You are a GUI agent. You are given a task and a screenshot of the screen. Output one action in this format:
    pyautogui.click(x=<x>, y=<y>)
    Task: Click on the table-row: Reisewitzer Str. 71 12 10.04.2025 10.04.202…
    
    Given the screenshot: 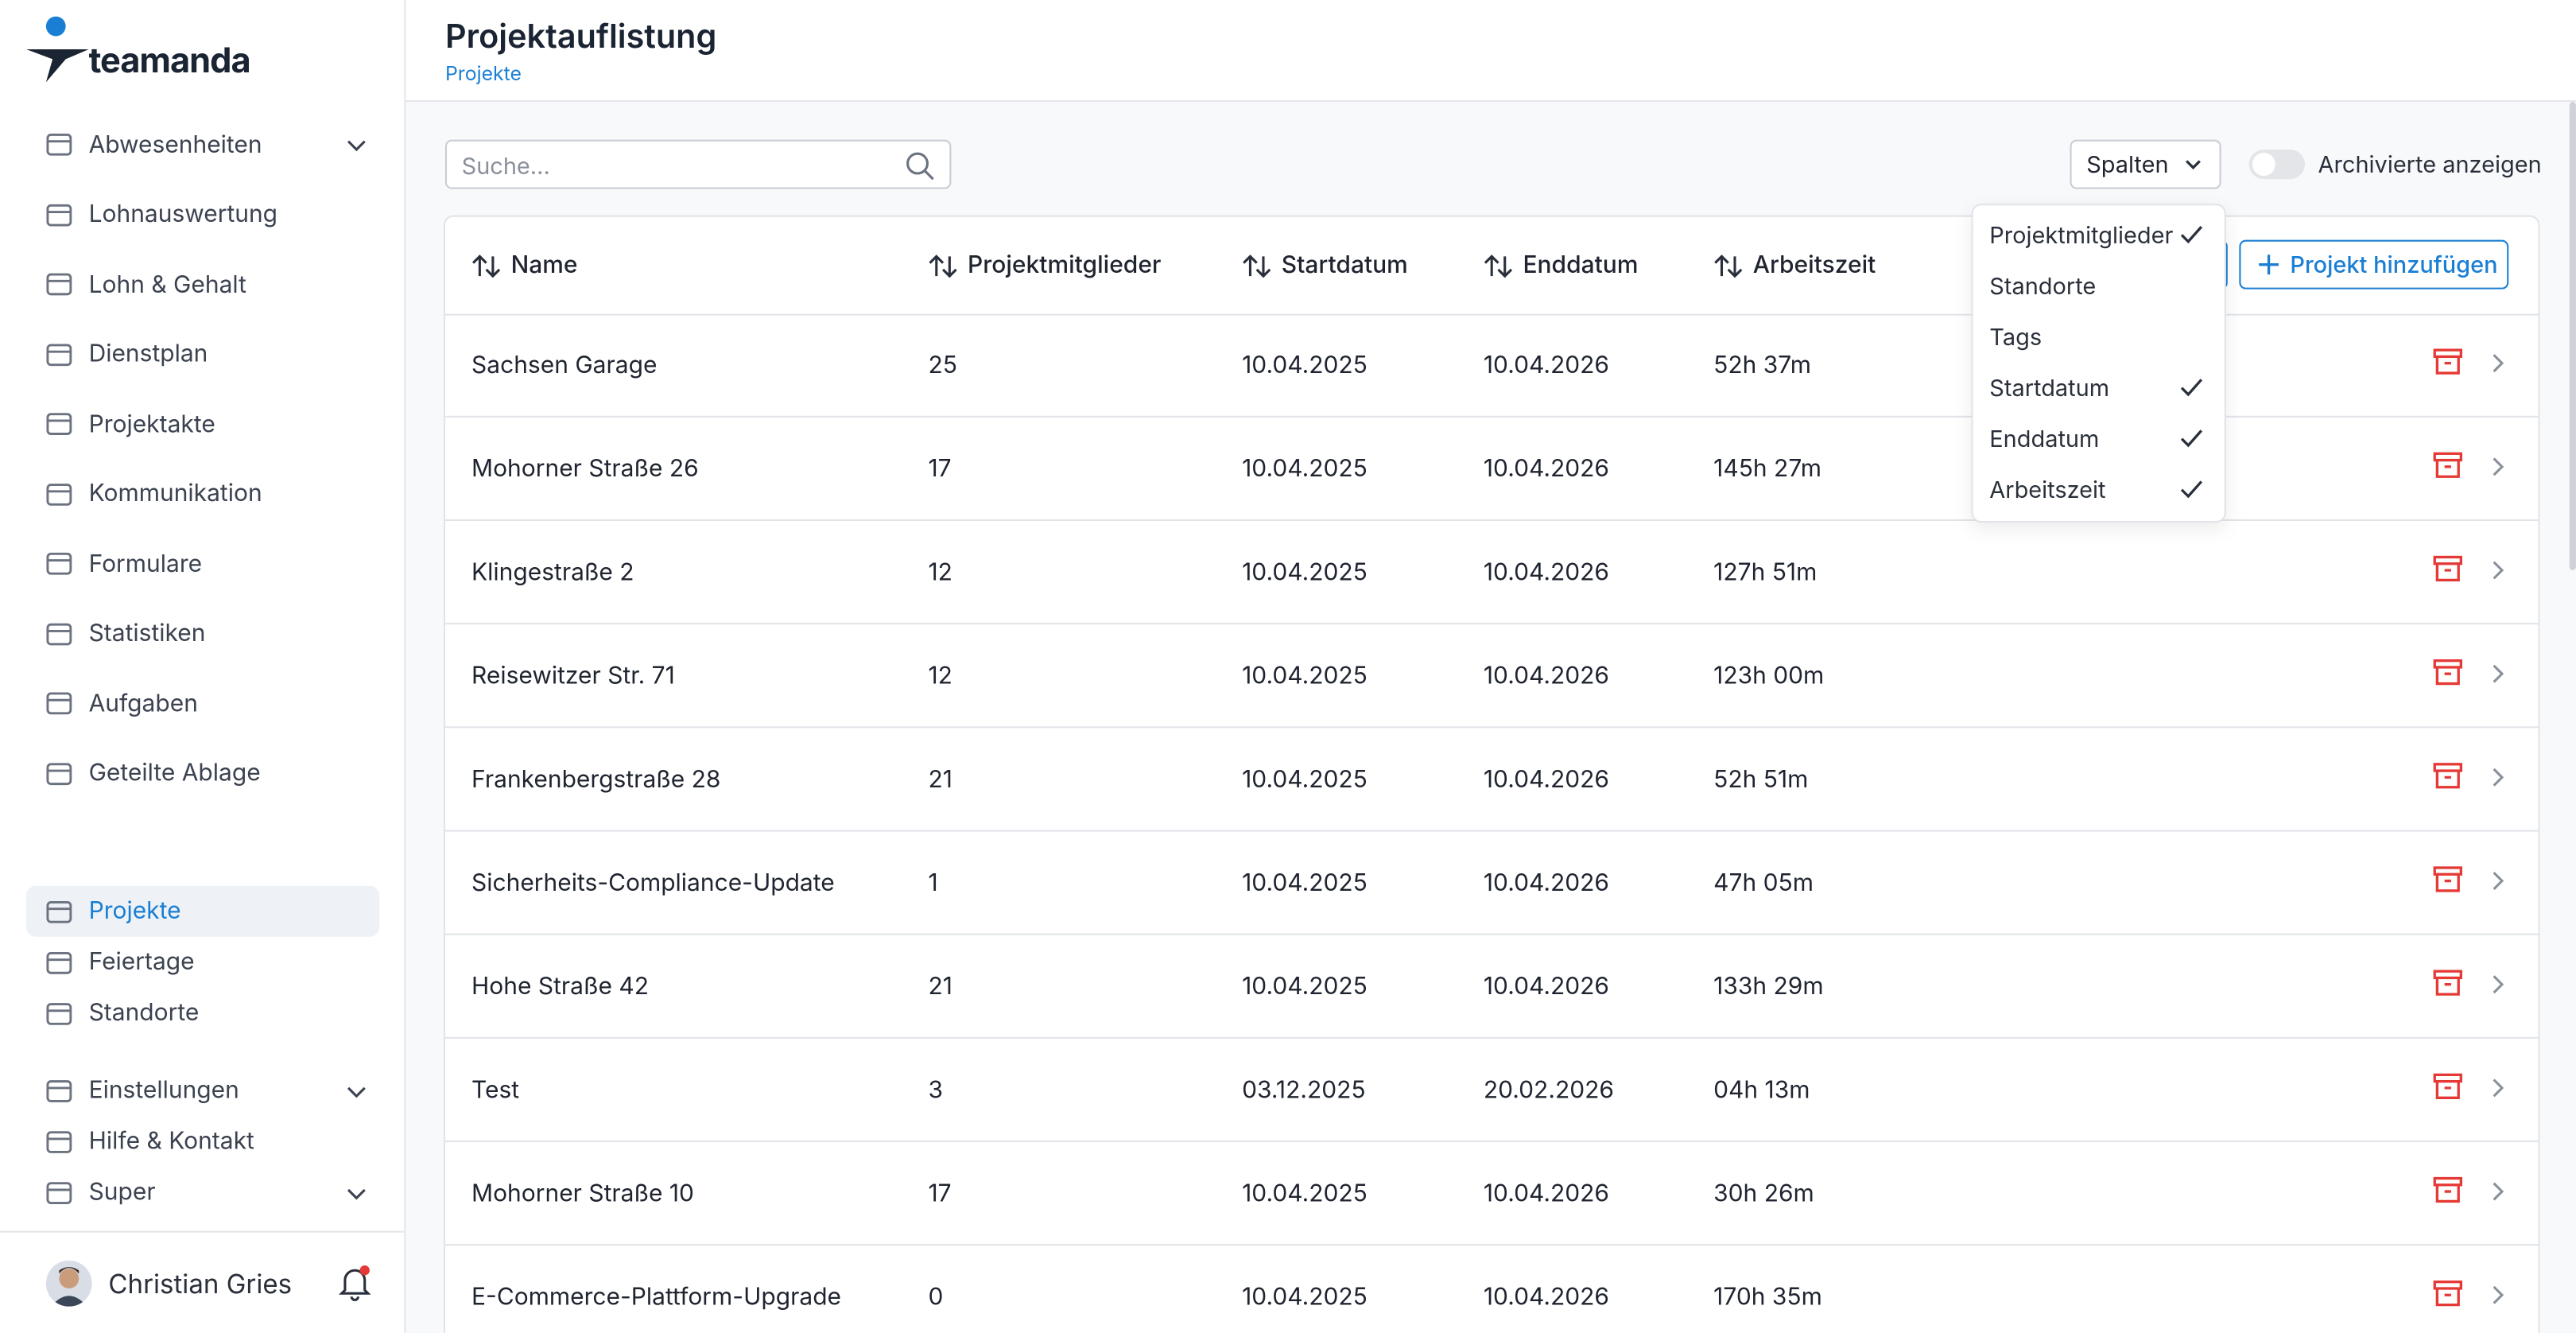 What is the action you would take?
    pyautogui.click(x=1492, y=676)
    